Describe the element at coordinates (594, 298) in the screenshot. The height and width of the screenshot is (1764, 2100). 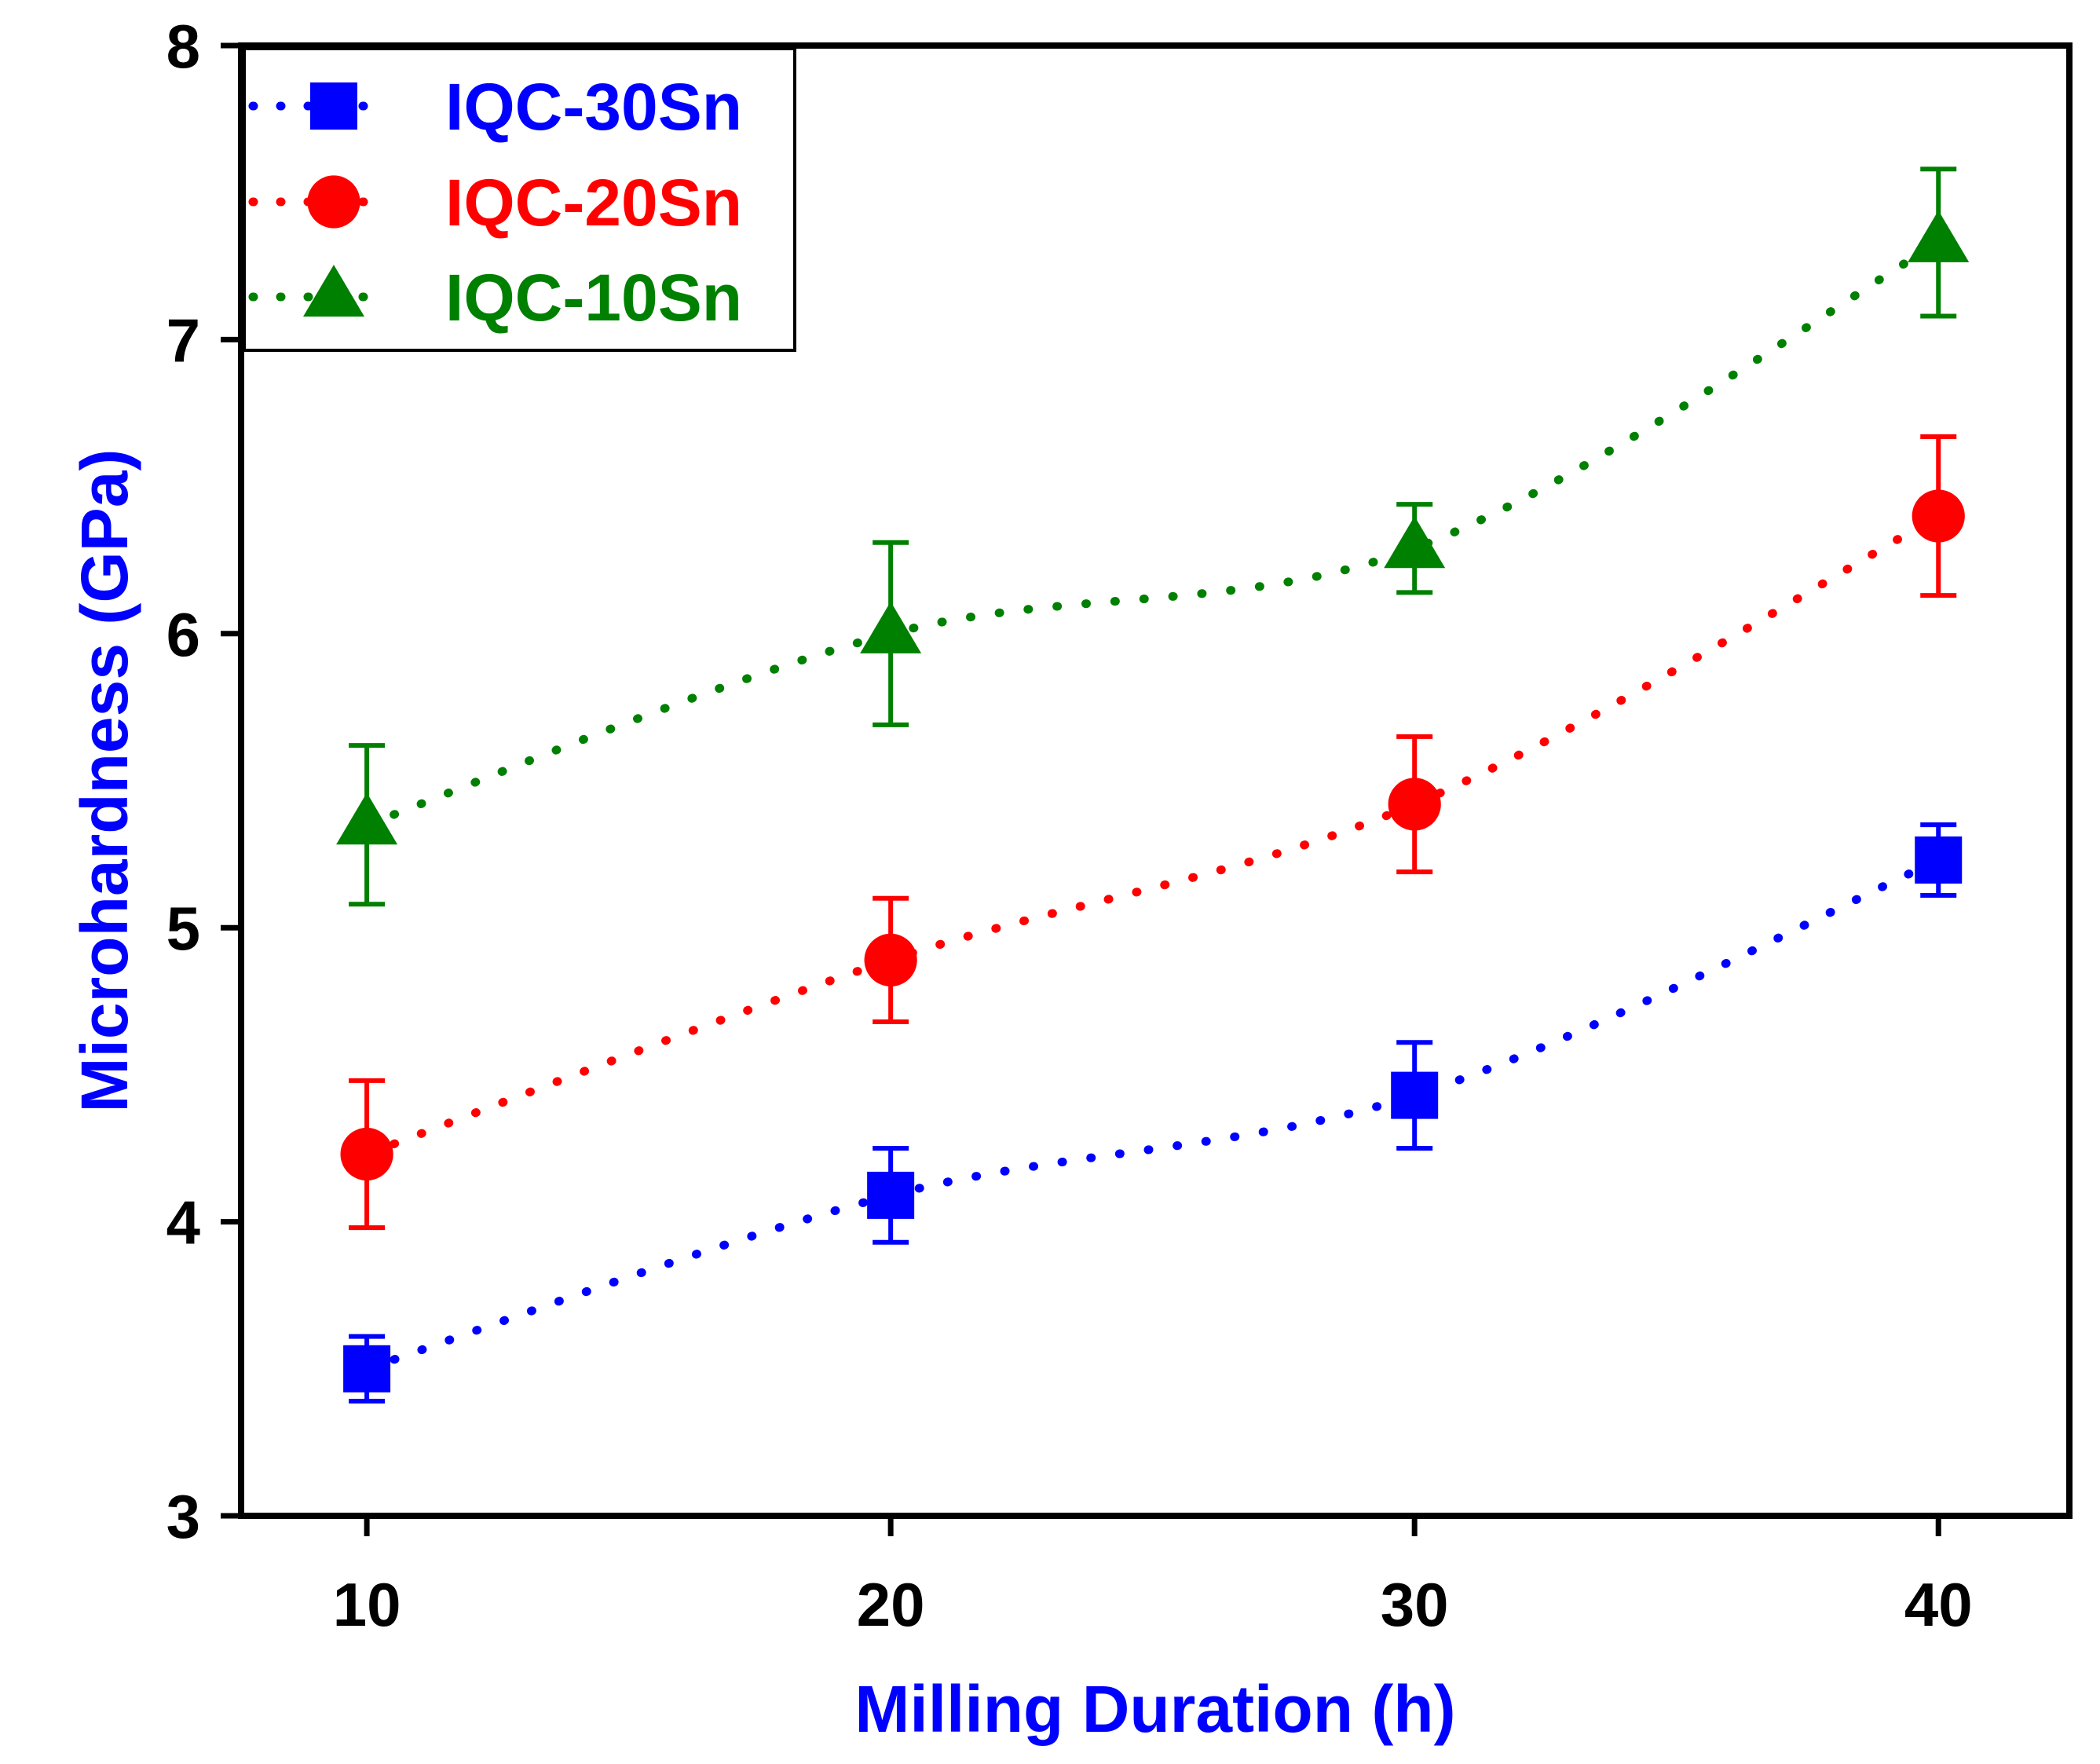
I see `legend-label: IQC-10Sn` at that location.